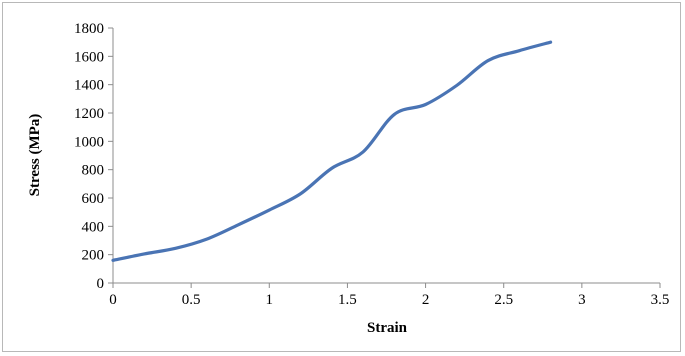 Image resolution: width=685 pixels, height=356 pixels. I want to click on y-tick-label: 1200, so click(89, 114).